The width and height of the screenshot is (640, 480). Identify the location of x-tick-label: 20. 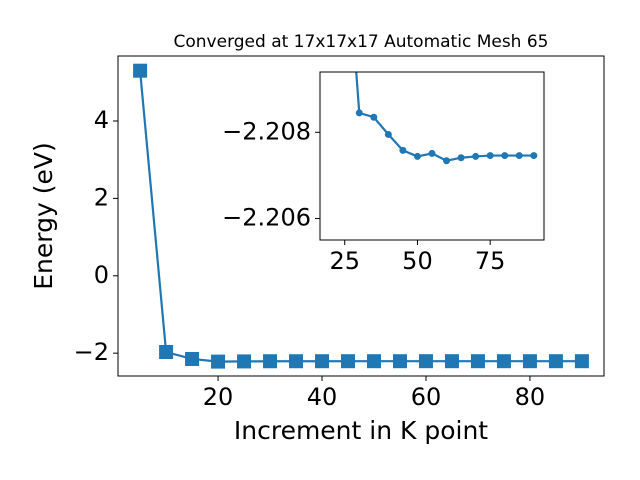
(218, 397).